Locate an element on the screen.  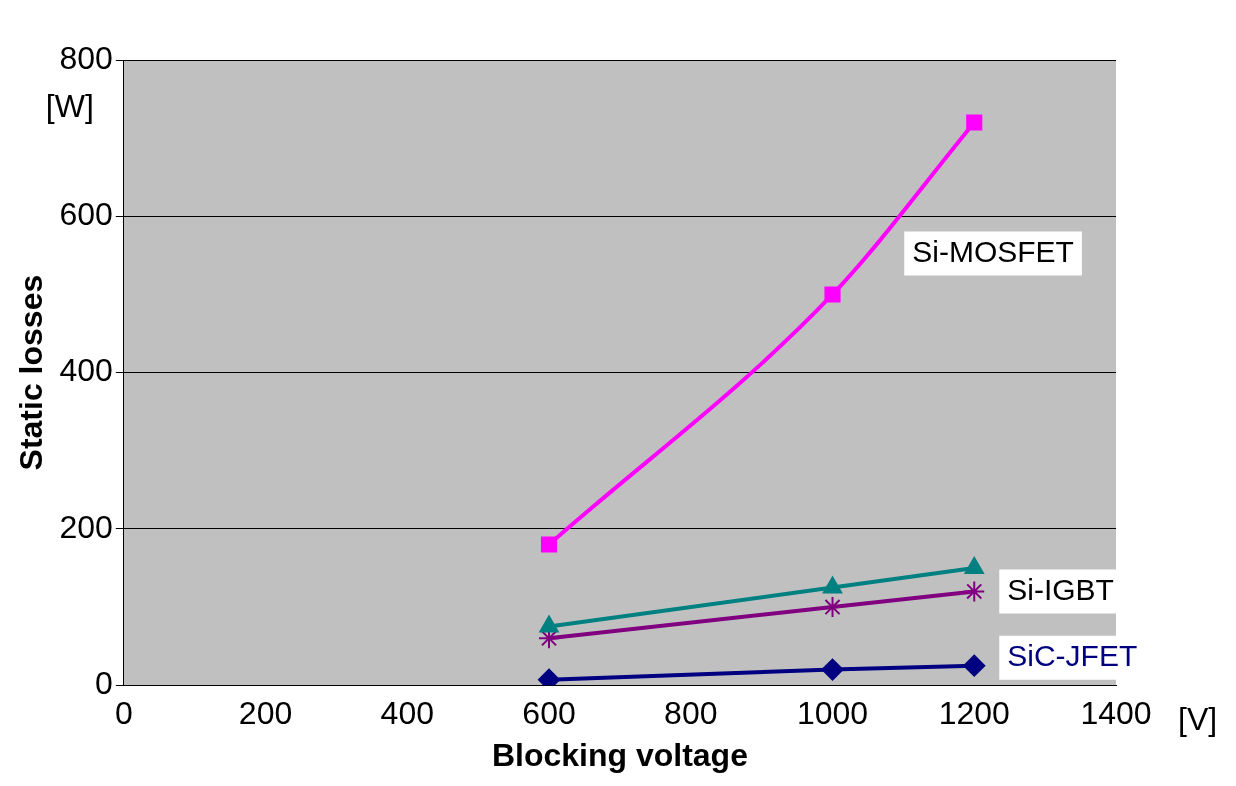
series-label: Si-IGBT is located at coordinates (1060, 589).